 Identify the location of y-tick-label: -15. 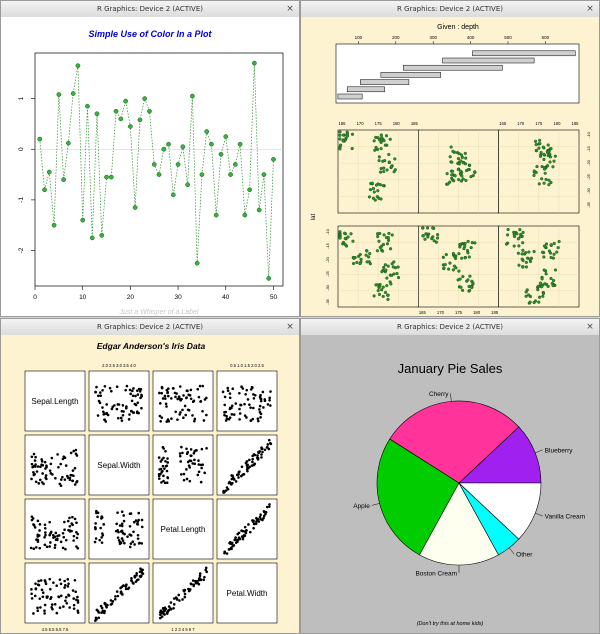
(588, 148).